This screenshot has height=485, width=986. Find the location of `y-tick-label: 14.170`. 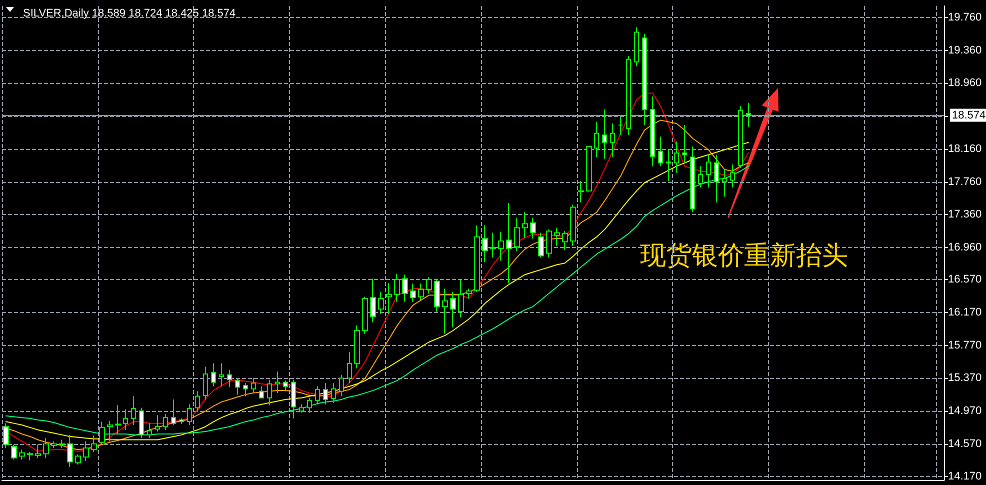

y-tick-label: 14.170 is located at coordinates (965, 476).